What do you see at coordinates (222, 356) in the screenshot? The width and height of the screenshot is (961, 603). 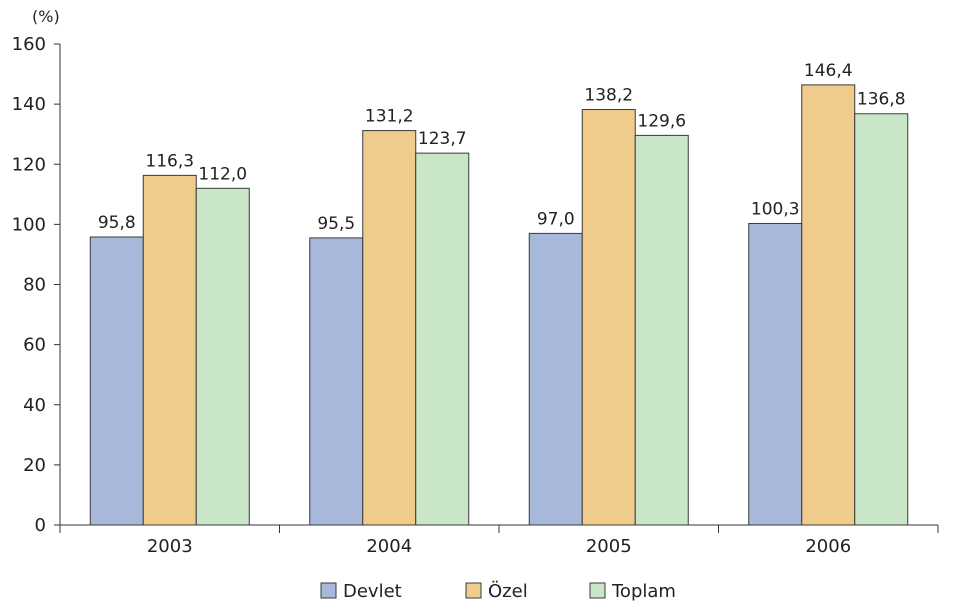 I see `bar-toplam-2003` at bounding box center [222, 356].